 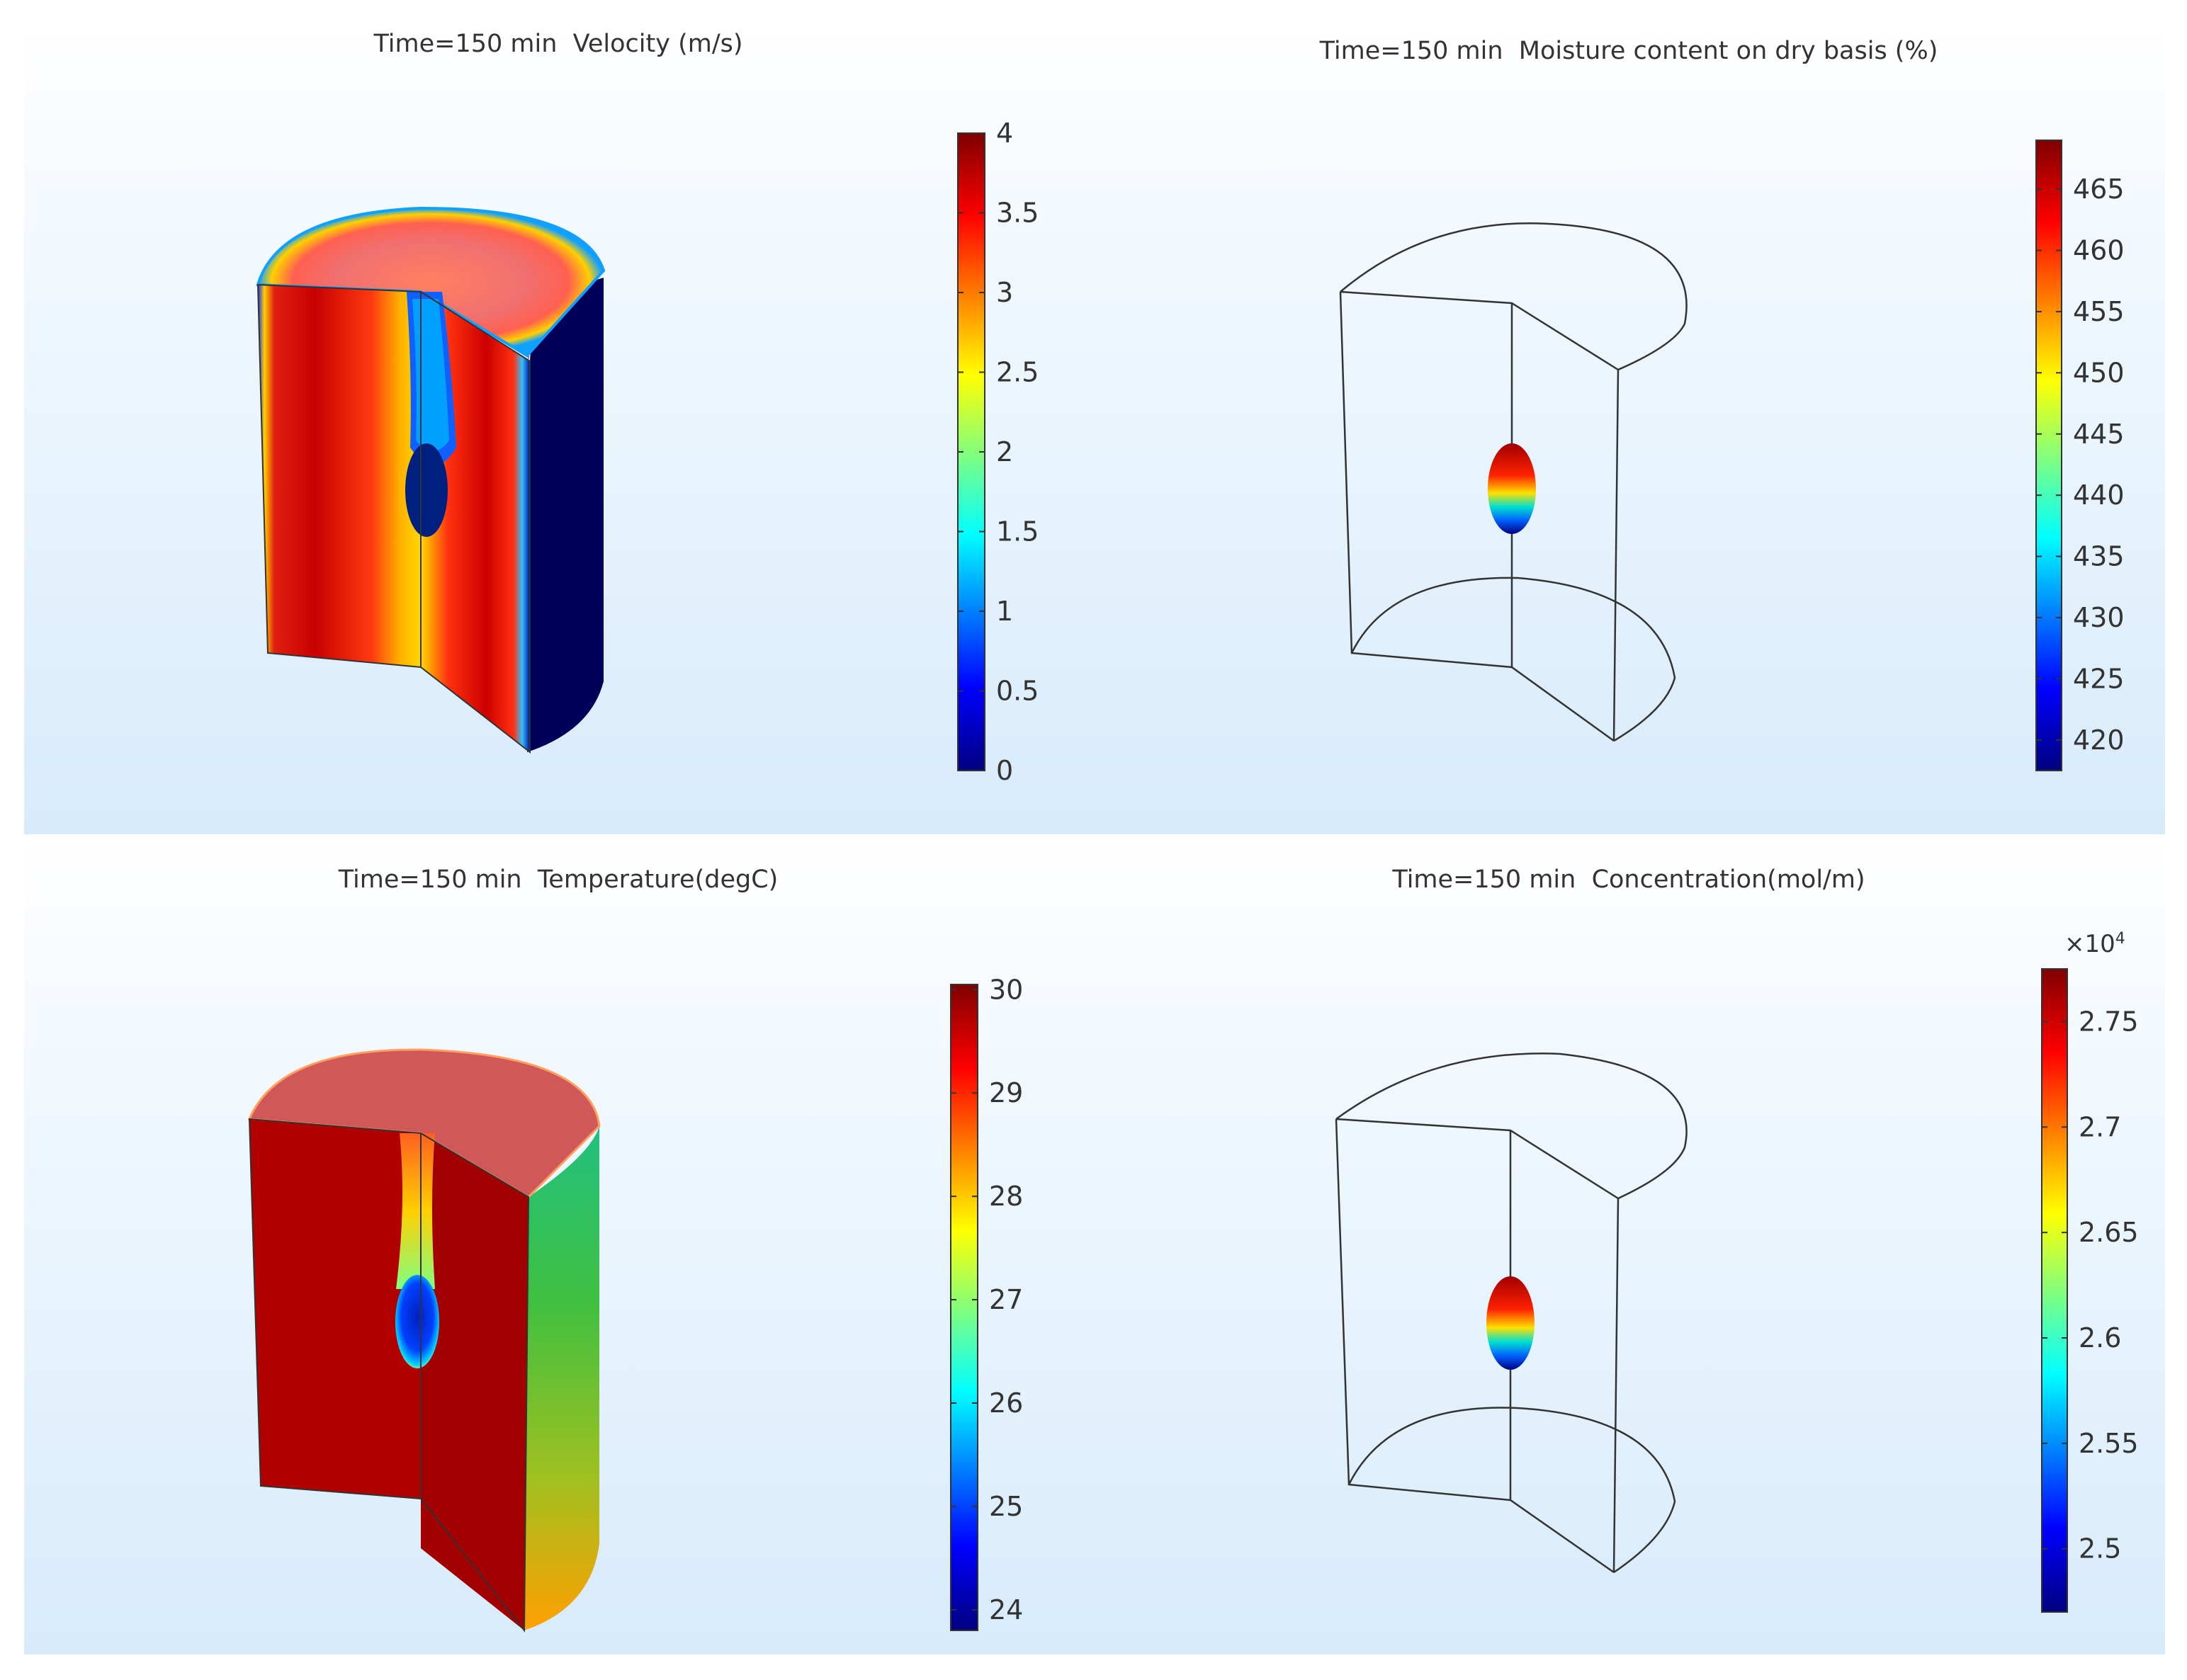 What do you see at coordinates (1737, 1272) in the screenshot?
I see `concentration-plot: ×104 2.5 2.55 2.6 2.65 2.7 2.75` at bounding box center [1737, 1272].